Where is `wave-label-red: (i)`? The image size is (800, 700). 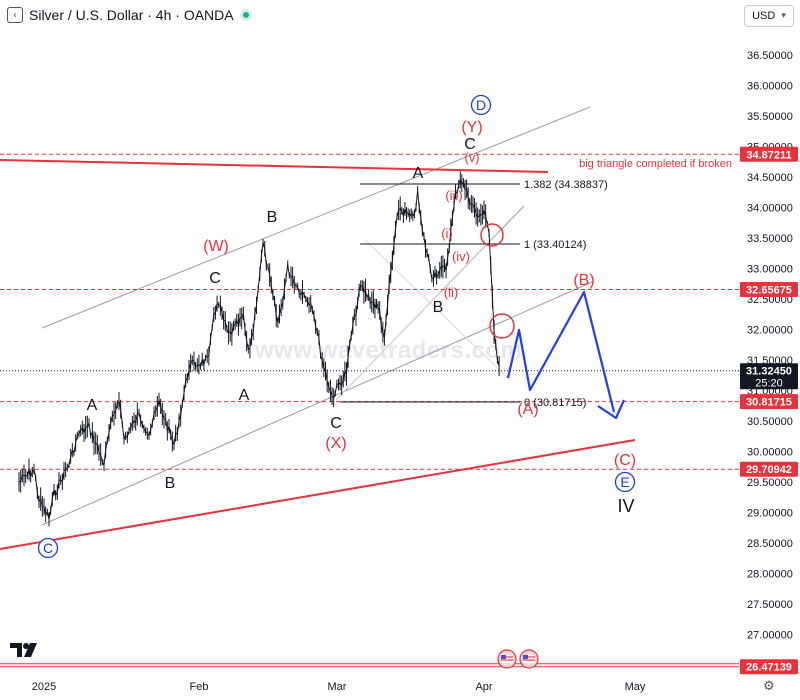 wave-label-red: (i) is located at coordinates (447, 233).